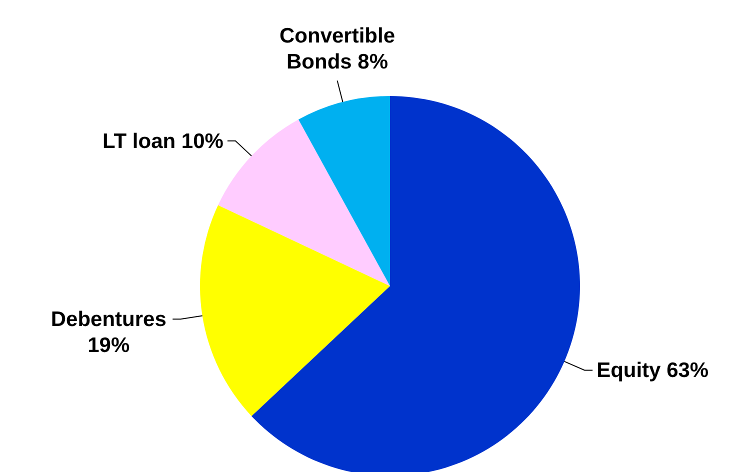  I want to click on slice-label: LT loan 10%, so click(163, 141).